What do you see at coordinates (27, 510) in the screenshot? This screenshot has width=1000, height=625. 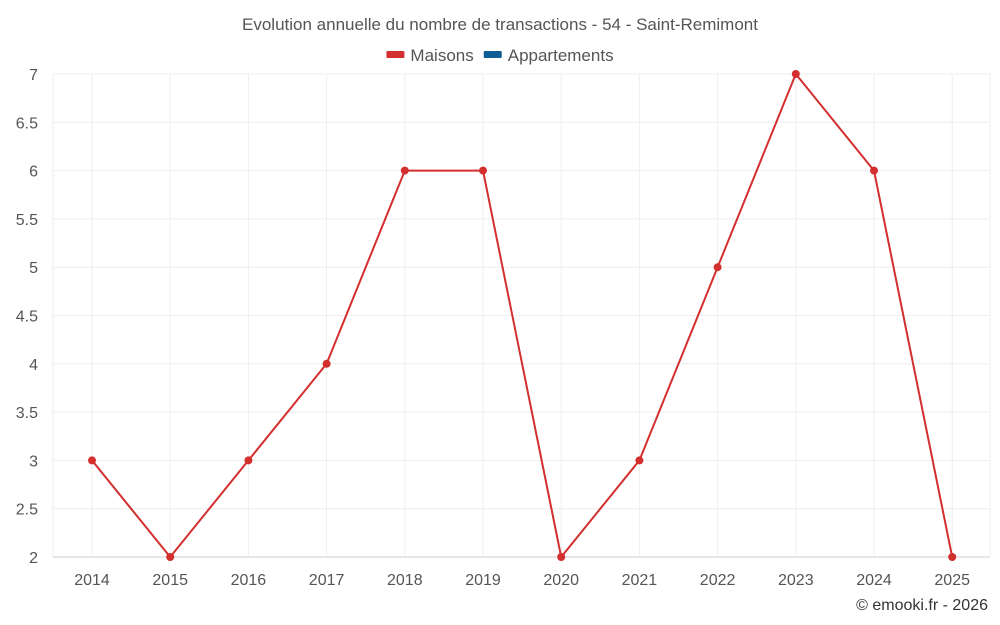 I see `y-tick-label: 2.5` at bounding box center [27, 510].